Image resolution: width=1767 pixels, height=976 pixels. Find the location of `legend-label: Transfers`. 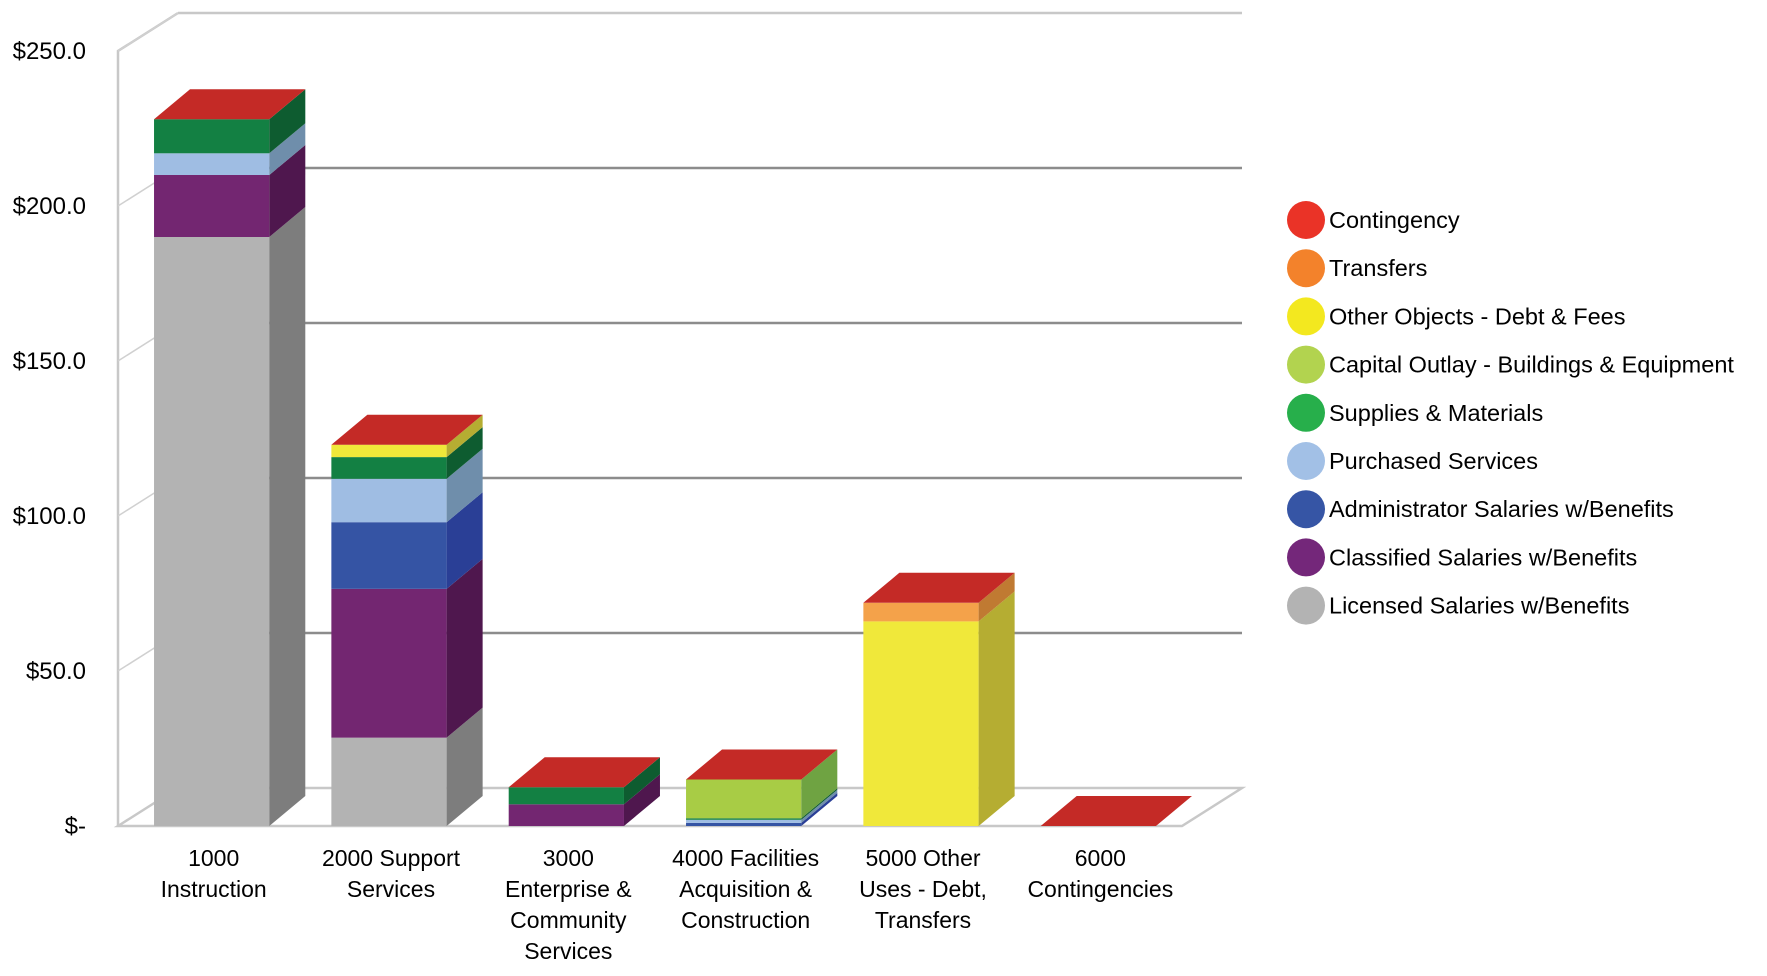

legend-label: Transfers is located at coordinates (1378, 268).